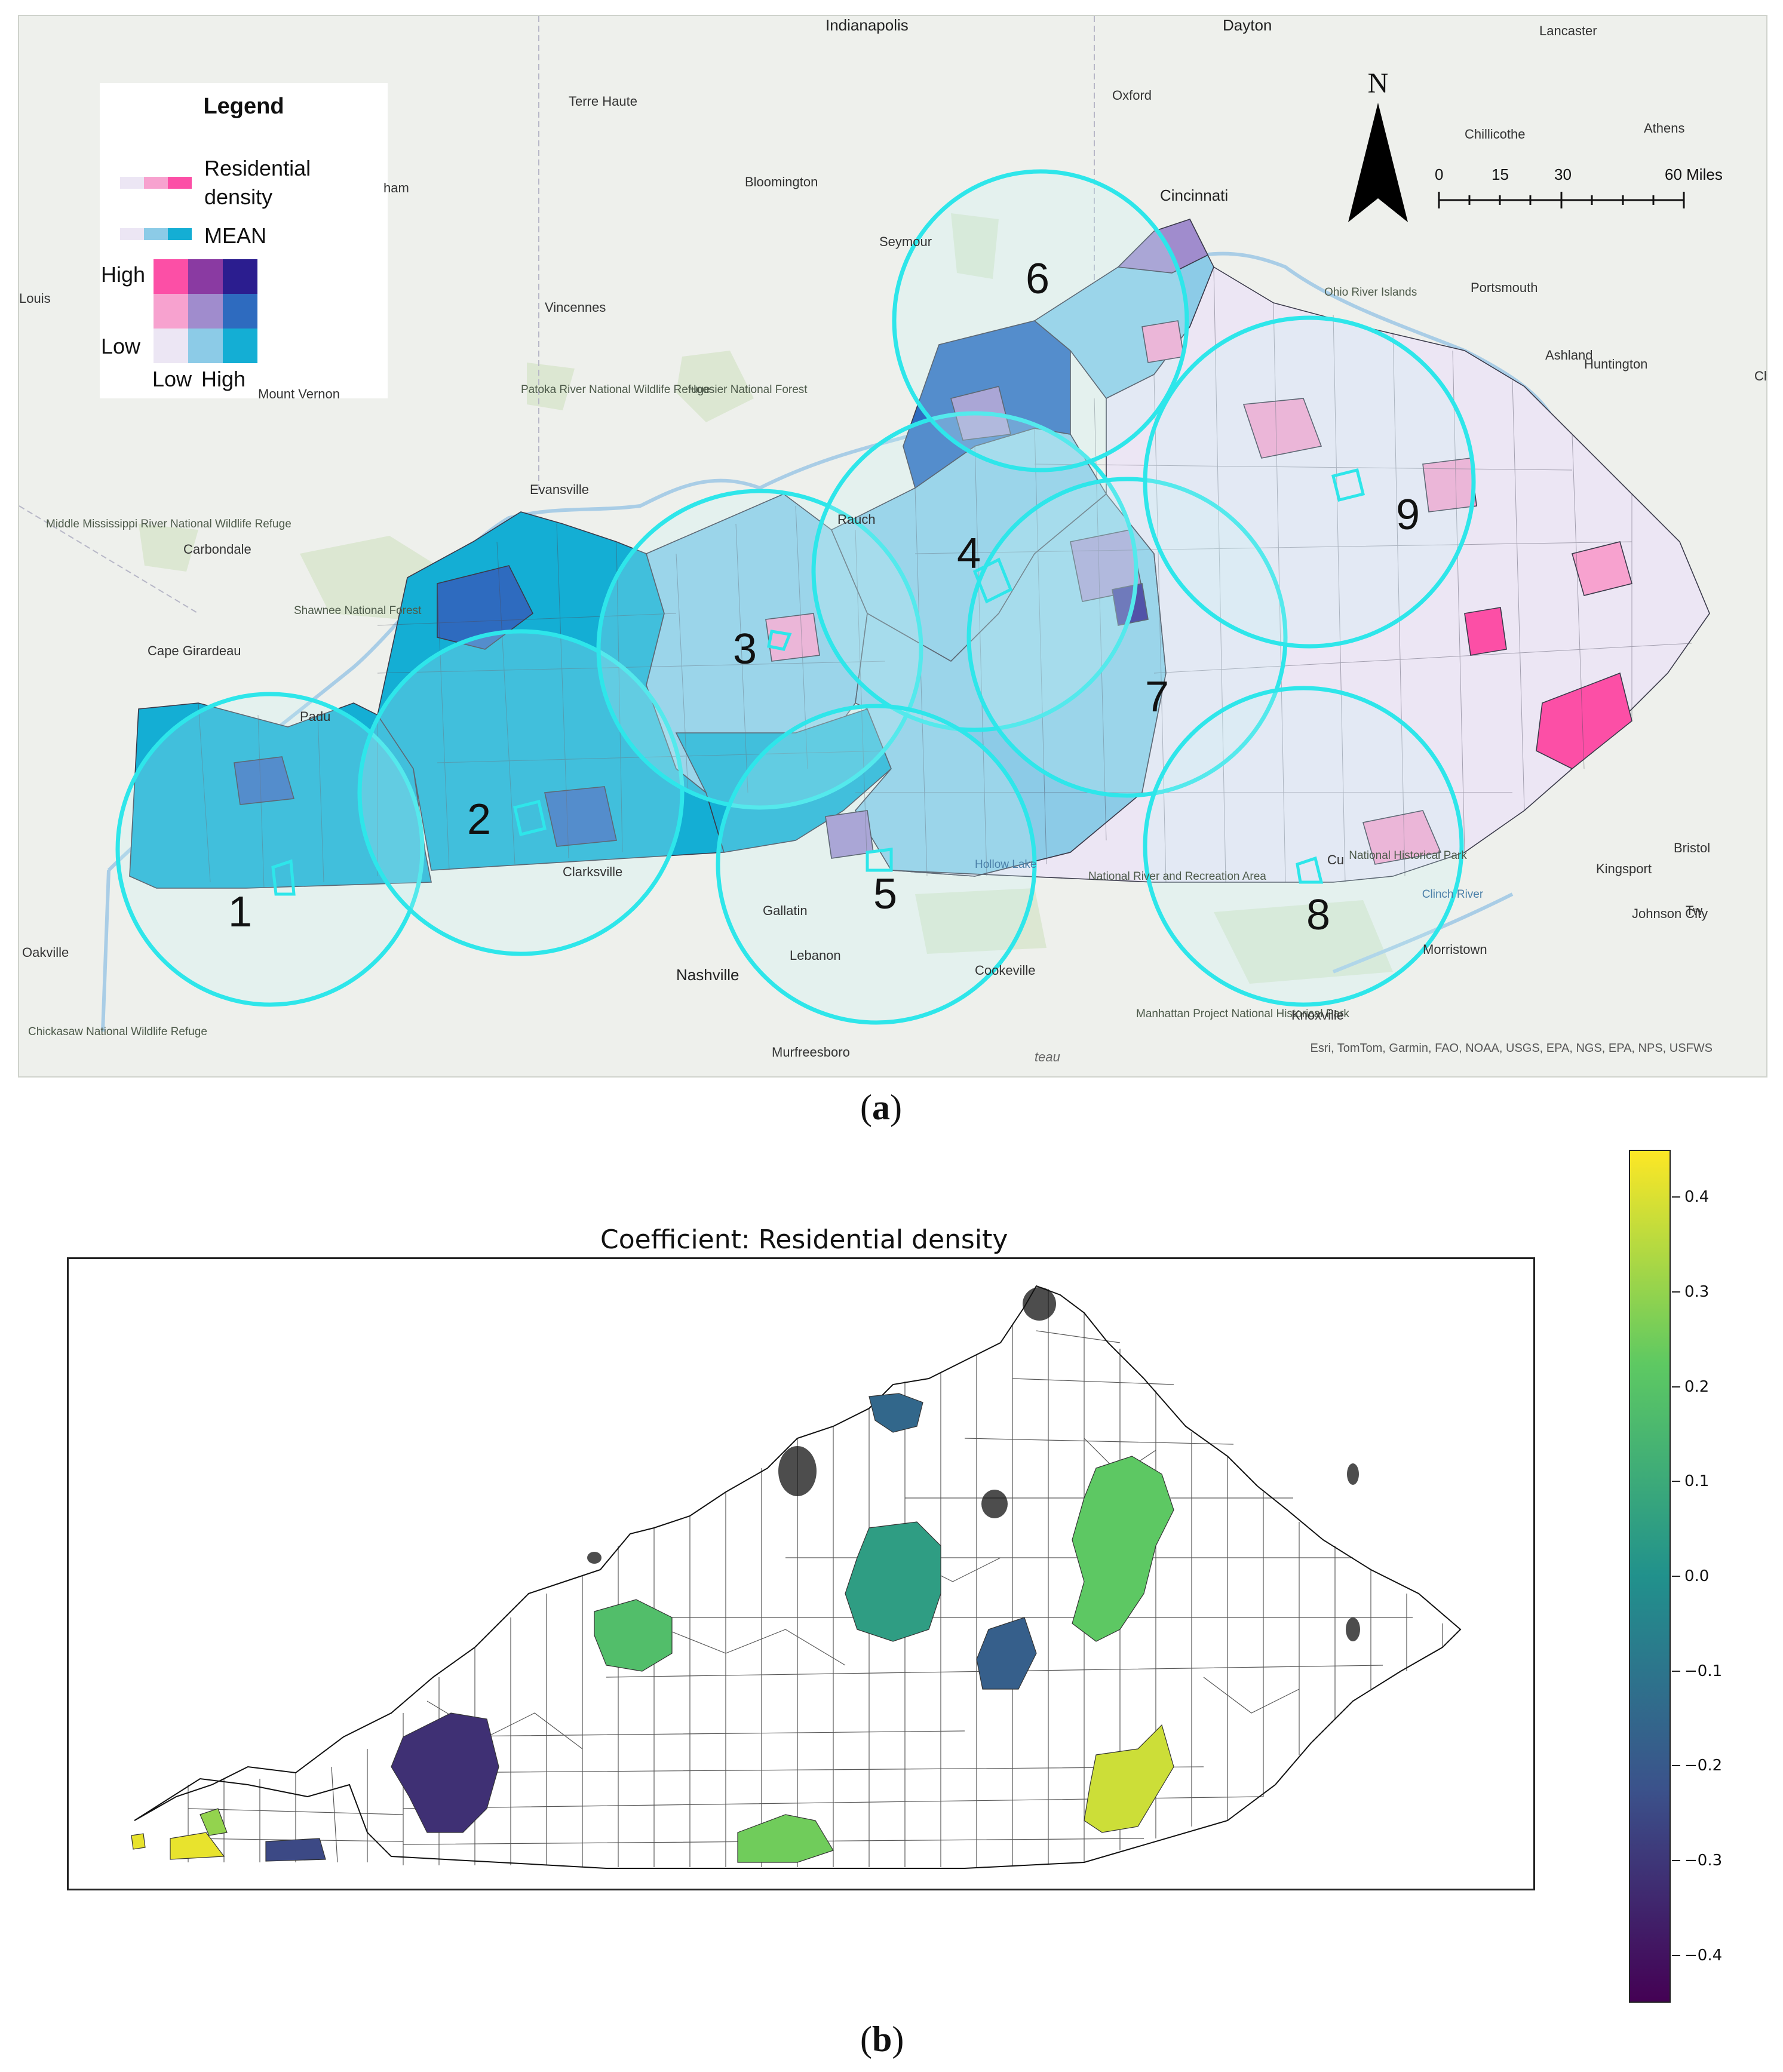 The image size is (1783, 2072). What do you see at coordinates (1455, 949) in the screenshot?
I see `city-morristown: Morristown` at bounding box center [1455, 949].